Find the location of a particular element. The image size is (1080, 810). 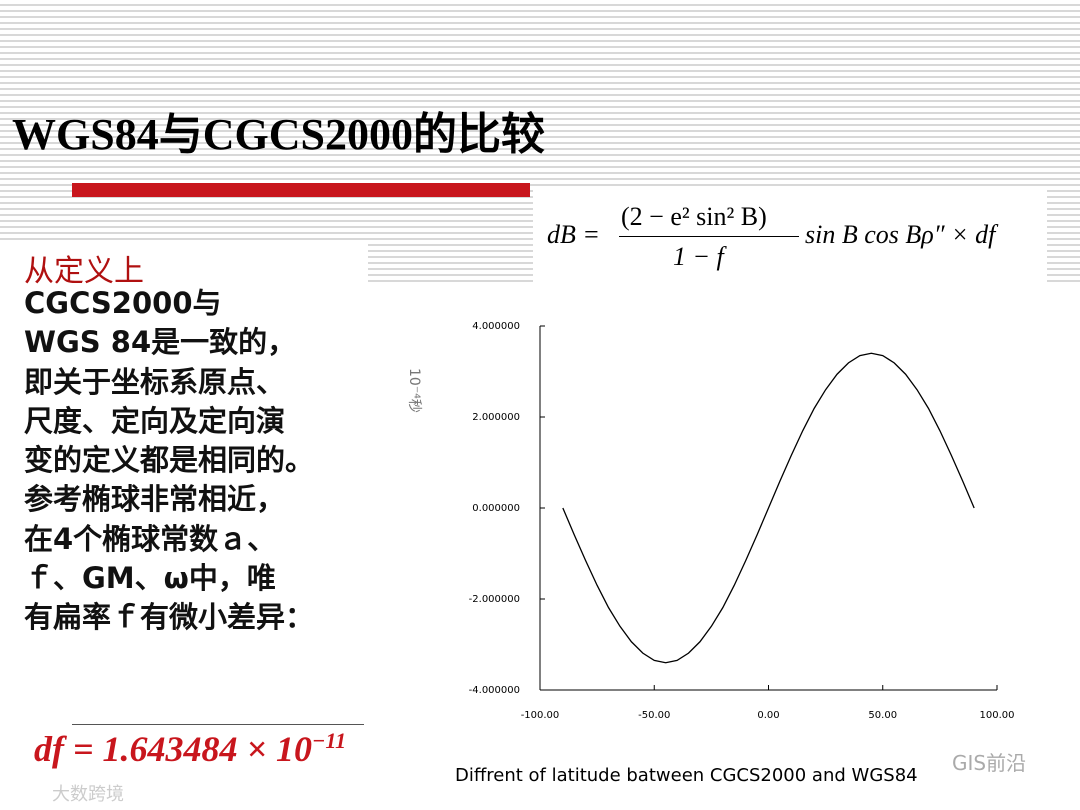

formula-rest: sin B cos Bρ″ × df is located at coordinates (900, 234).